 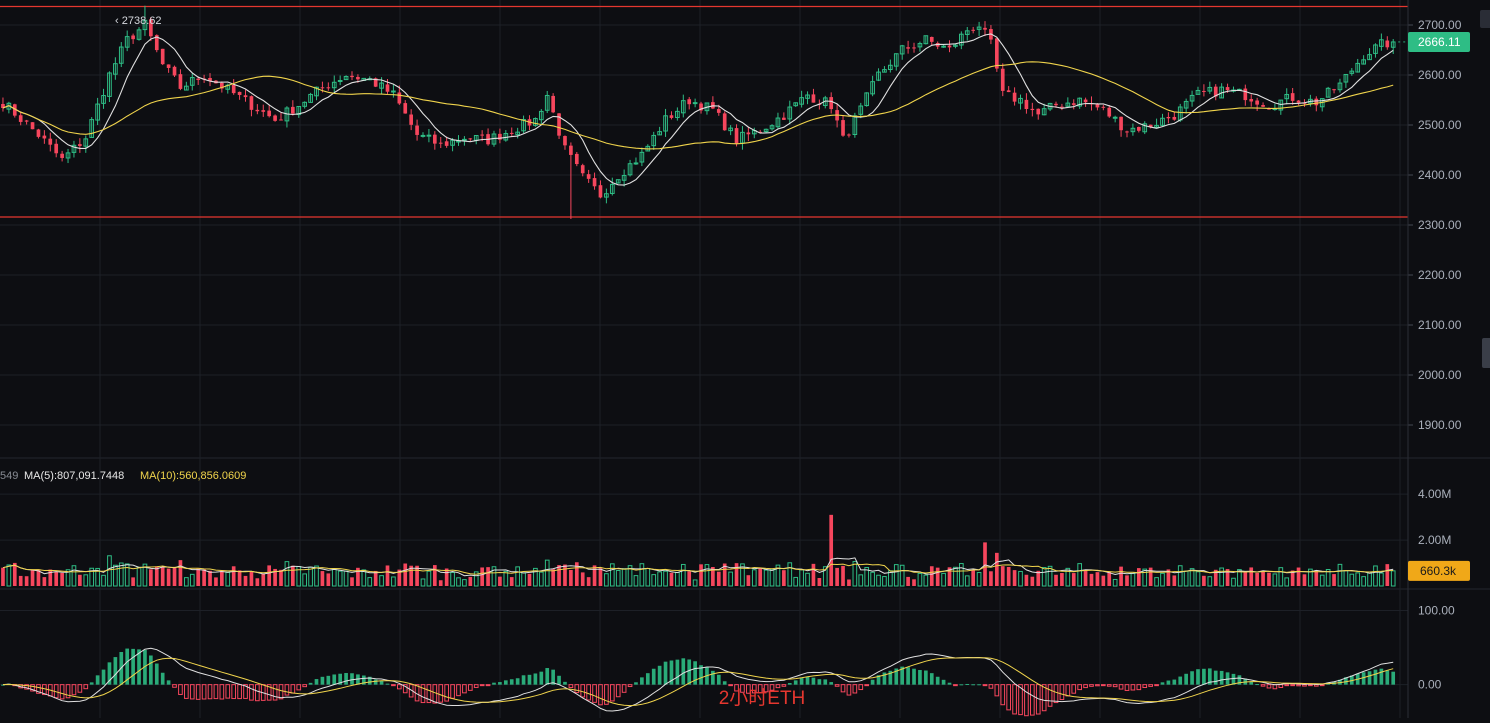 What do you see at coordinates (1486, 353) in the screenshot?
I see `scroll-handle` at bounding box center [1486, 353].